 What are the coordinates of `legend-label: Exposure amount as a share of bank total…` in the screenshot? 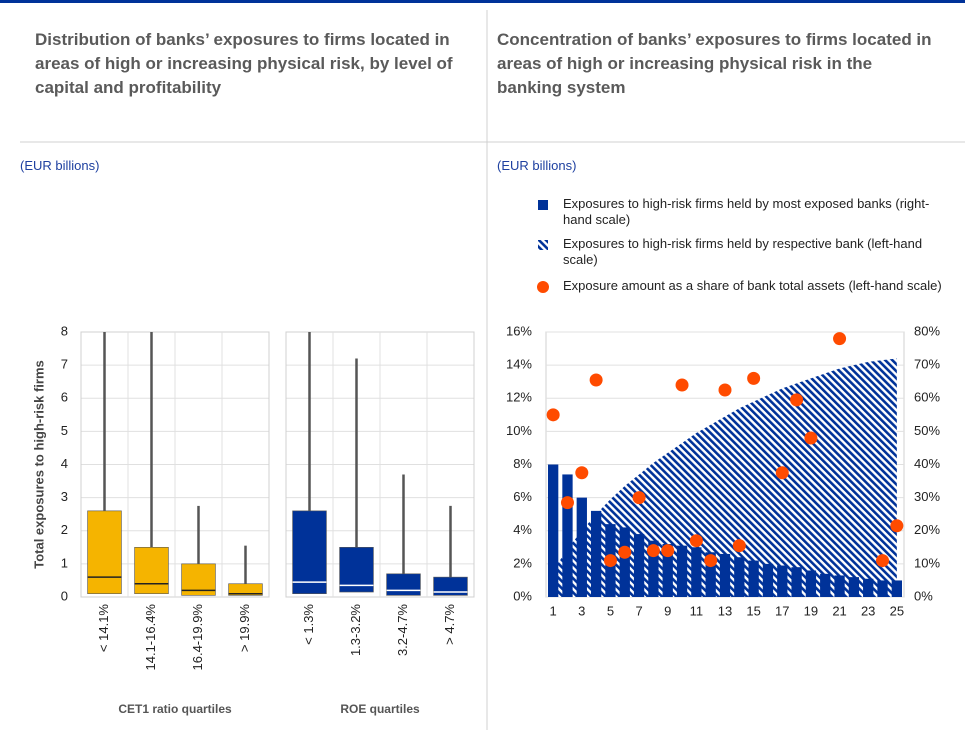 It's located at (752, 285).